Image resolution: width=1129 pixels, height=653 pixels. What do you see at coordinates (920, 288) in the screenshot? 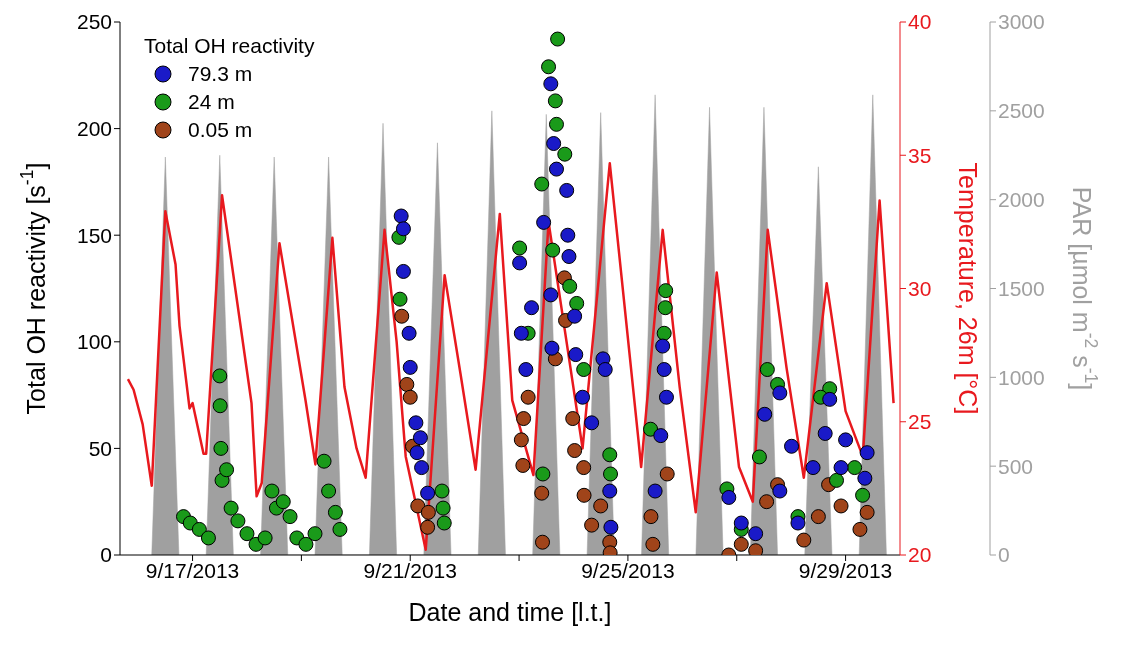
I see `y2-tick-label: 30` at bounding box center [920, 288].